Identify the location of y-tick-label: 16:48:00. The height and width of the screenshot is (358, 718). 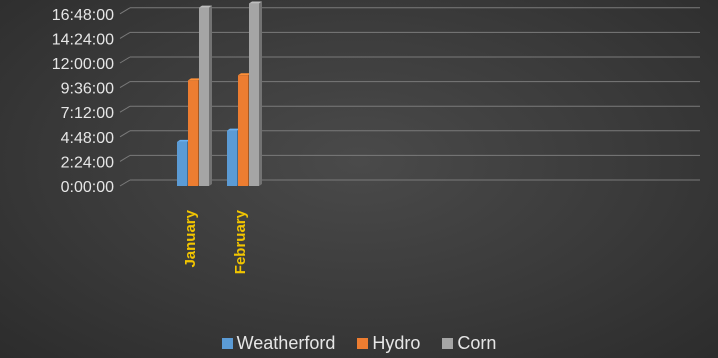
(83, 15).